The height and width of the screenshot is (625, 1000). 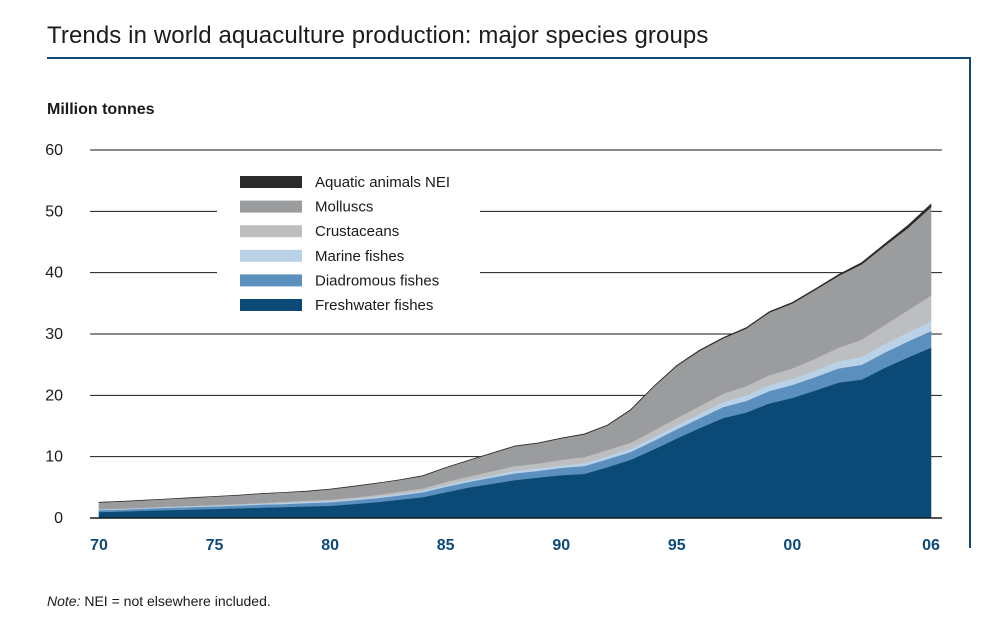 What do you see at coordinates (54, 334) in the screenshot?
I see `y-tick-label-30: 30` at bounding box center [54, 334].